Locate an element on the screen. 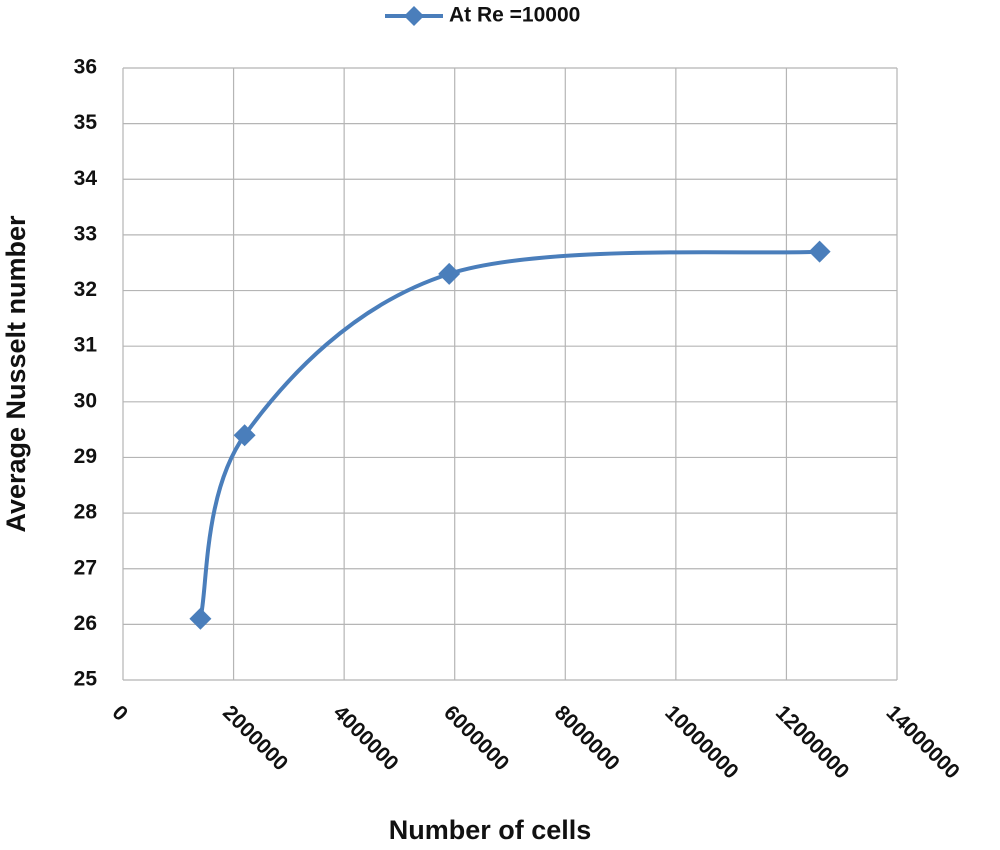 The image size is (1000, 850). y-tick-label: 35 is located at coordinates (86, 122).